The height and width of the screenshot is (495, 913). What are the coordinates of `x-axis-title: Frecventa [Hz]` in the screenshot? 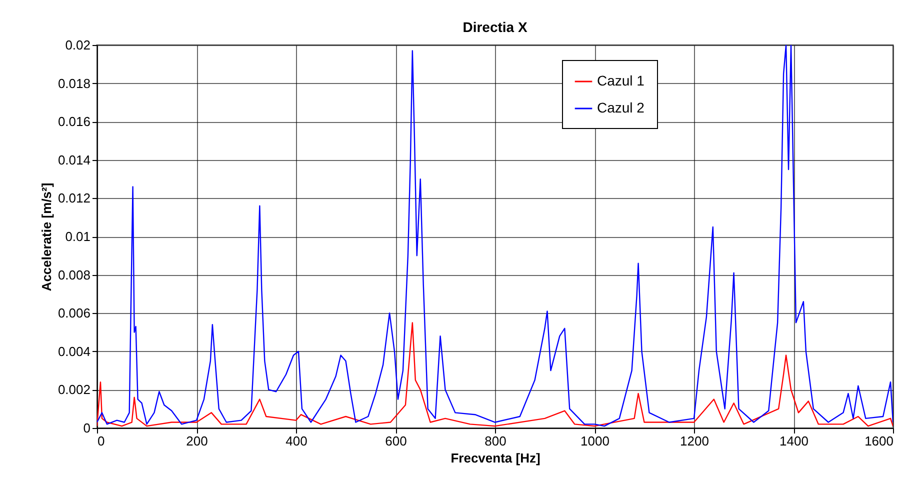 It's located at (495, 458).